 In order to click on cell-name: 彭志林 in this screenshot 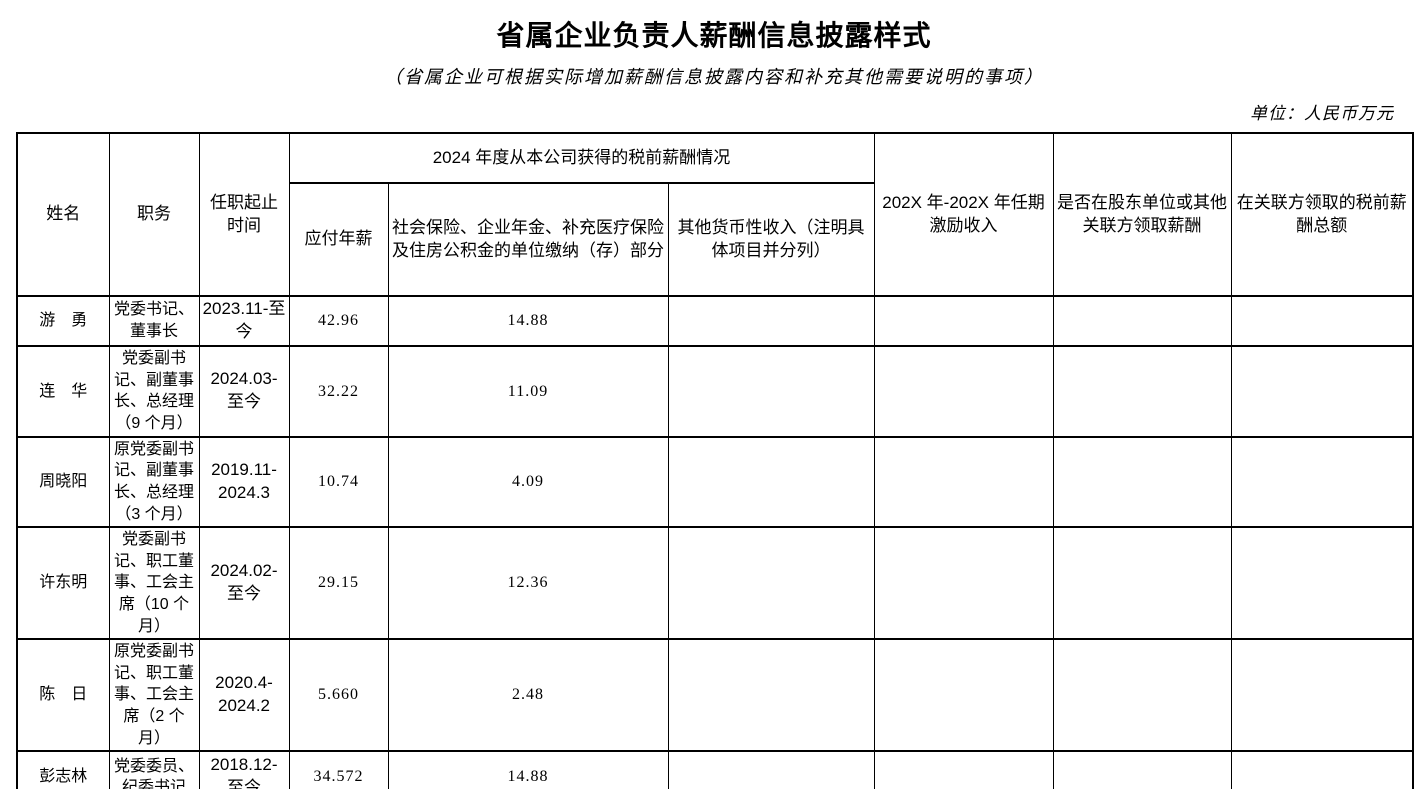, I will do `click(63, 769)`.